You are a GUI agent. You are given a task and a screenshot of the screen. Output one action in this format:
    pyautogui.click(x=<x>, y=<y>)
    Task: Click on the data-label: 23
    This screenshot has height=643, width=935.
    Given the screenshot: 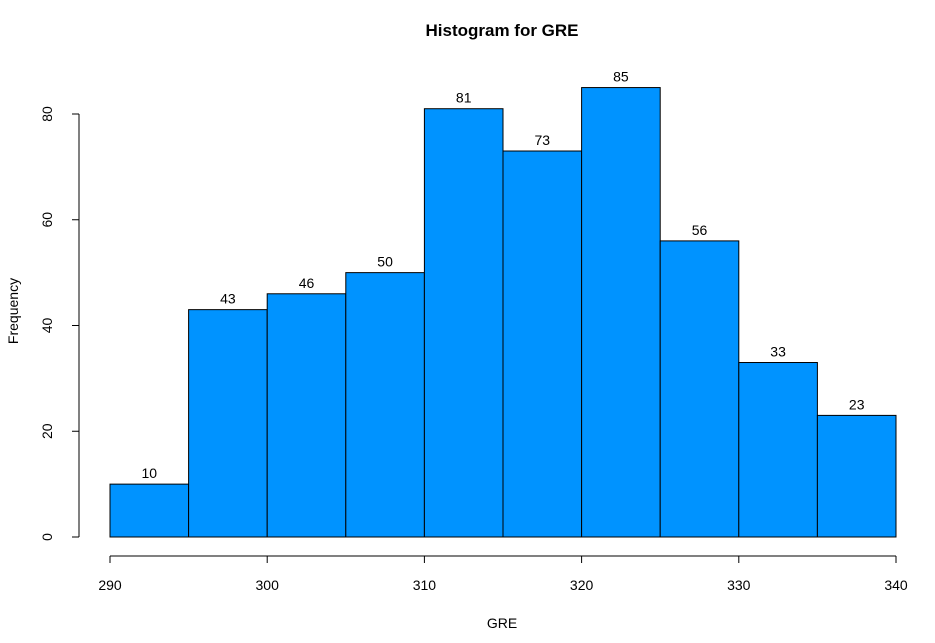 What is the action you would take?
    pyautogui.click(x=857, y=404)
    